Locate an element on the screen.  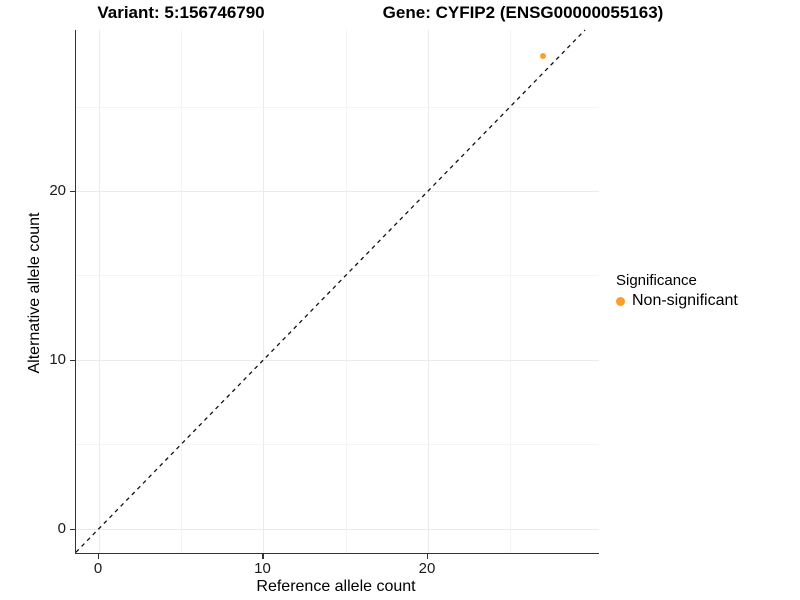
y-tick-label: 0 is located at coordinates (61, 528).